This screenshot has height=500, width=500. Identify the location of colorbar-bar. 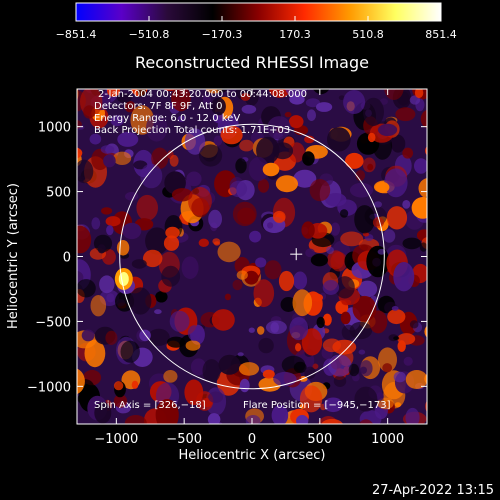
(258, 12).